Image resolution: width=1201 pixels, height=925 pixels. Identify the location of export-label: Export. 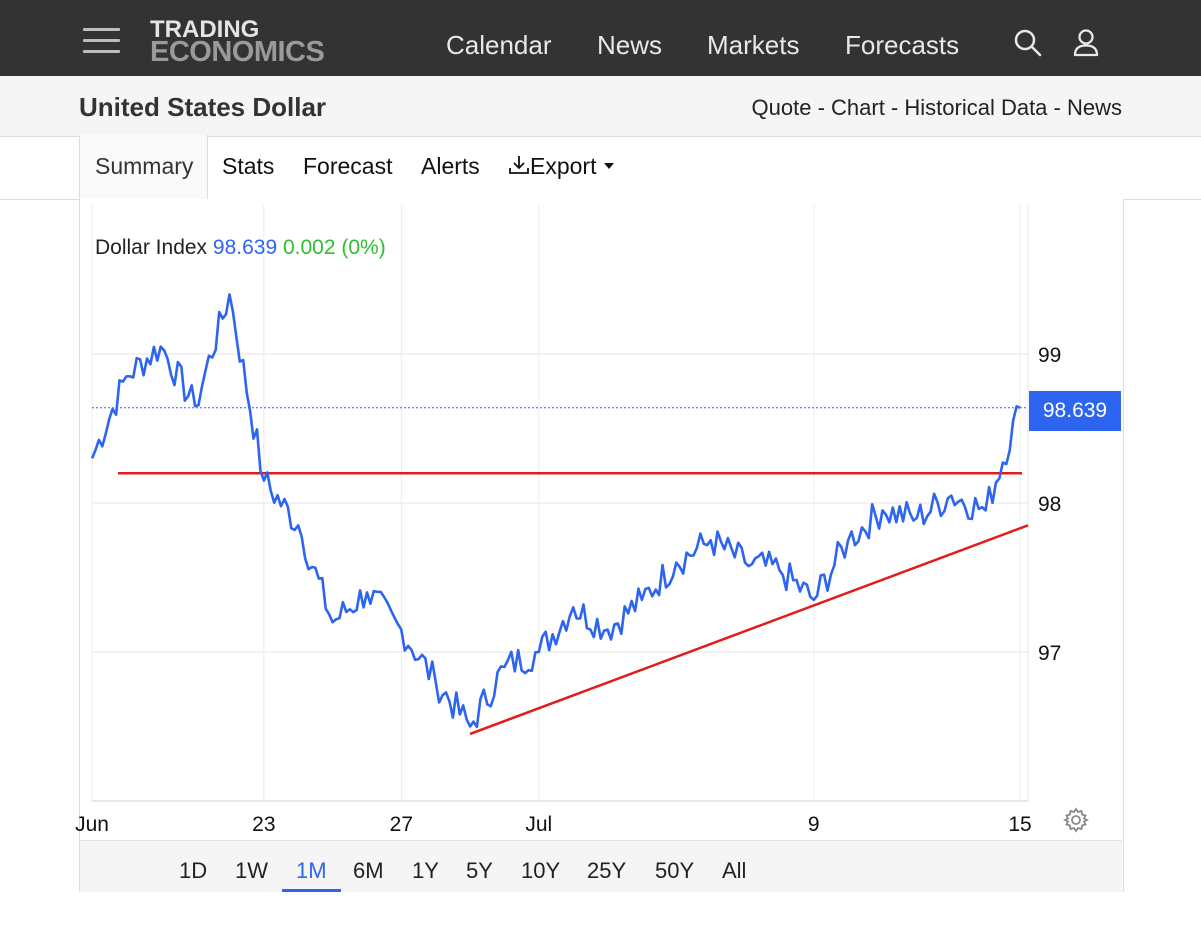
(563, 166).